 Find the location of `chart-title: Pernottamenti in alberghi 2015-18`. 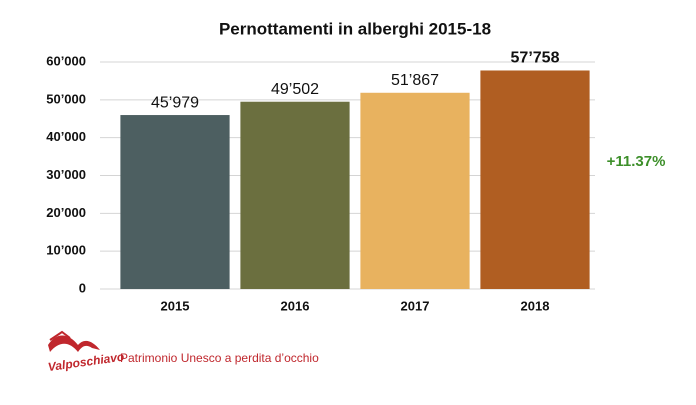

chart-title: Pernottamenti in alberghi 2015-18 is located at coordinates (355, 28).